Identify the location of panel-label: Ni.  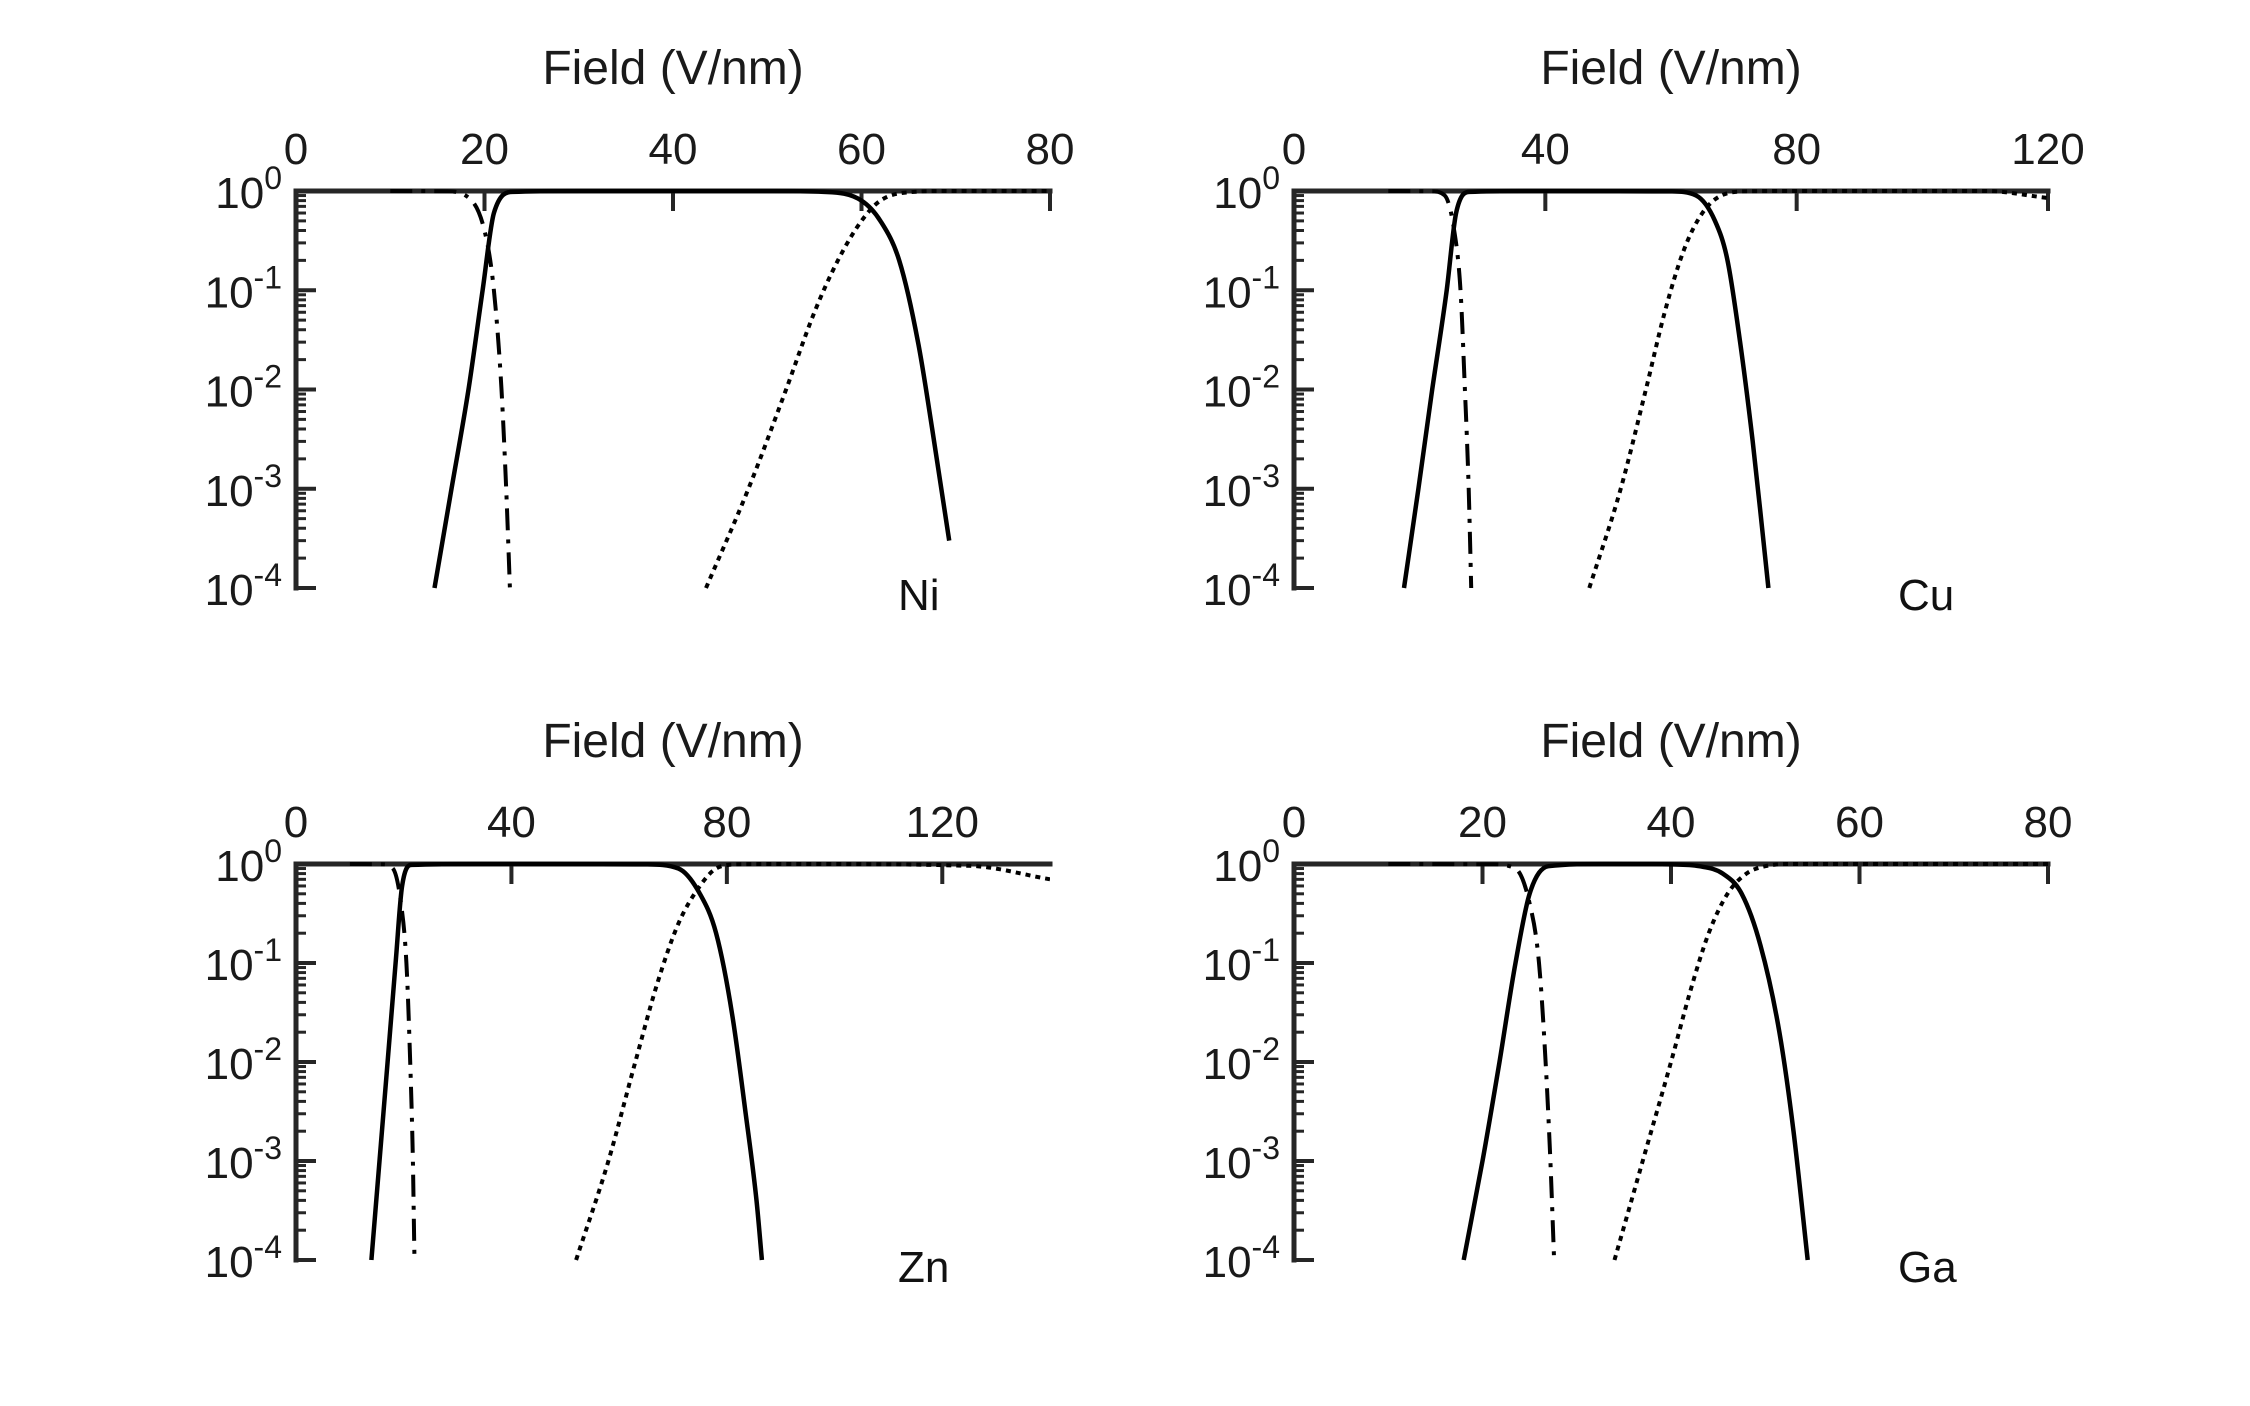
(919, 595).